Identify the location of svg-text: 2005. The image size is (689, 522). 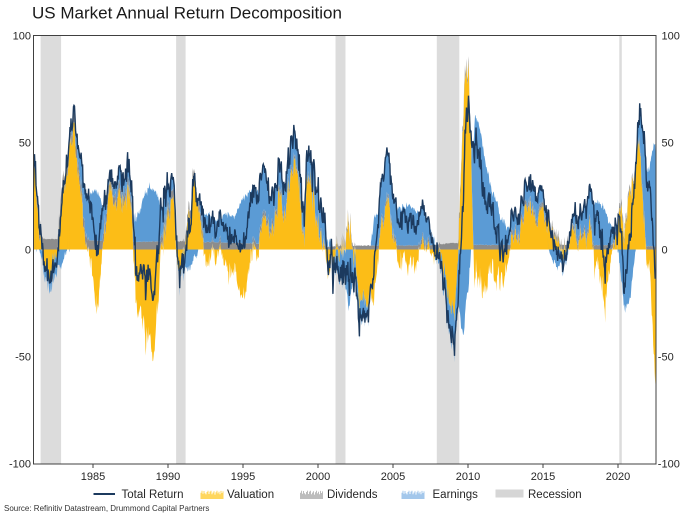
(393, 477).